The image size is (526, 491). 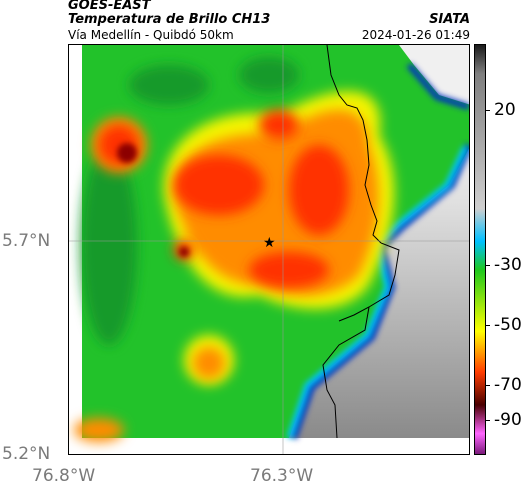 I want to click on colorbar, so click(x=480, y=249).